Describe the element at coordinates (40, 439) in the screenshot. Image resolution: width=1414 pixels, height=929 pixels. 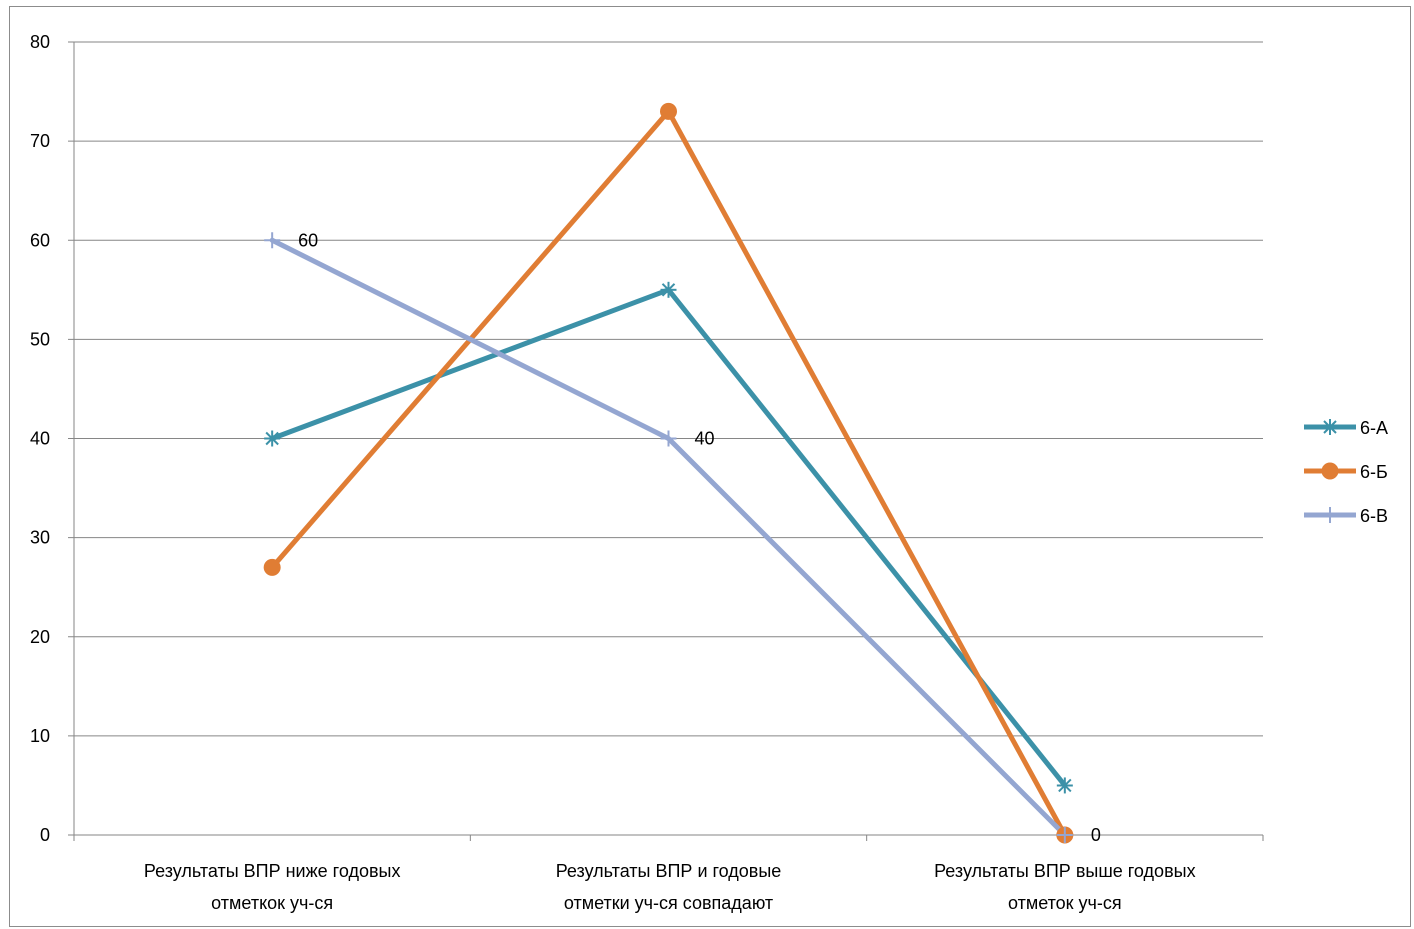
I see `y-tick-label: 40` at that location.